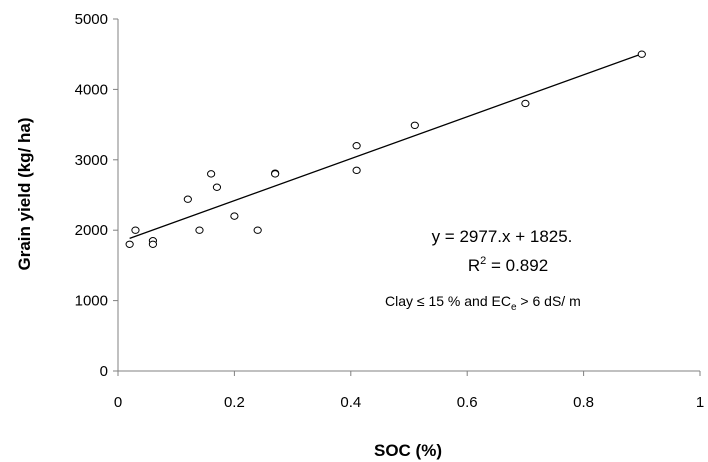 The height and width of the screenshot is (462, 708). What do you see at coordinates (91, 19) in the screenshot?
I see `y-tick-label: 5000` at bounding box center [91, 19].